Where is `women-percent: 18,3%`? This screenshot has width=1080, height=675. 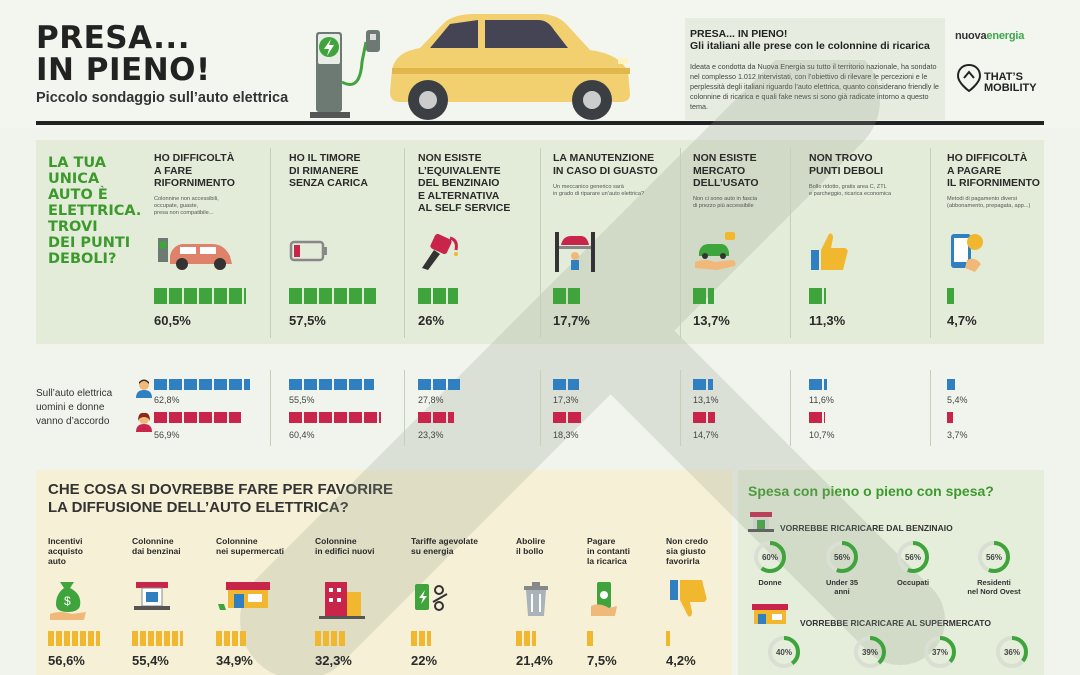 women-percent: 18,3% is located at coordinates (566, 435).